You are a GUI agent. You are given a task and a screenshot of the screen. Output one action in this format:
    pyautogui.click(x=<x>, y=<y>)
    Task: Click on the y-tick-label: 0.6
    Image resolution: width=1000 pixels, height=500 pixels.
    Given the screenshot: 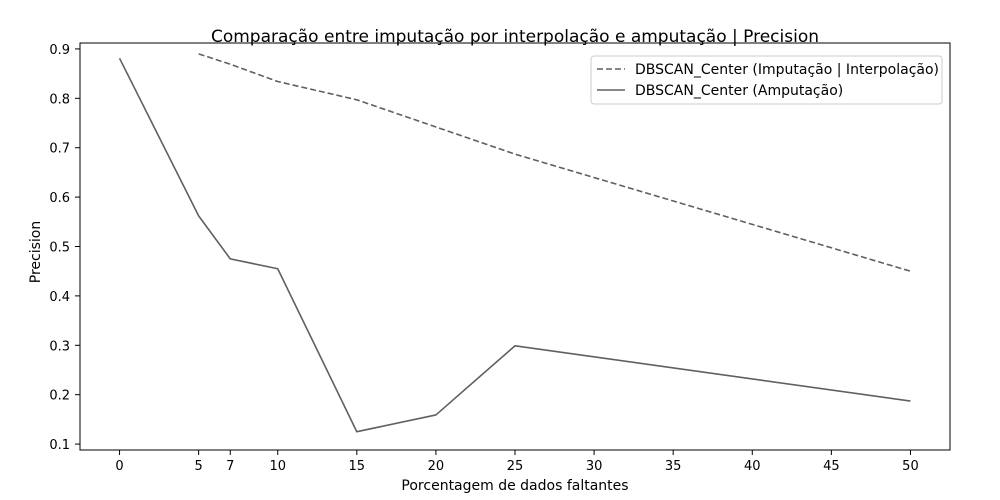 What is the action you would take?
    pyautogui.click(x=59, y=198)
    